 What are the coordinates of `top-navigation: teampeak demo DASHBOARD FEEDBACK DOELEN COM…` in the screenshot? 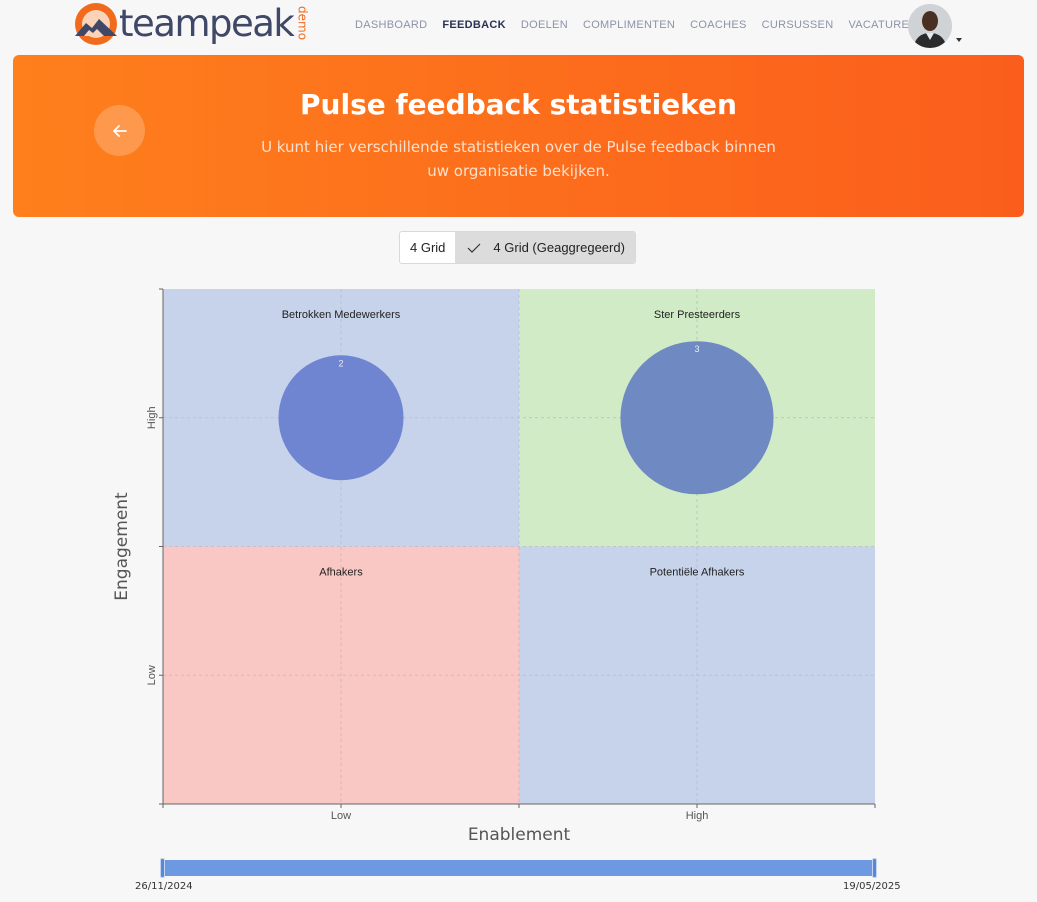 It's located at (518, 26).